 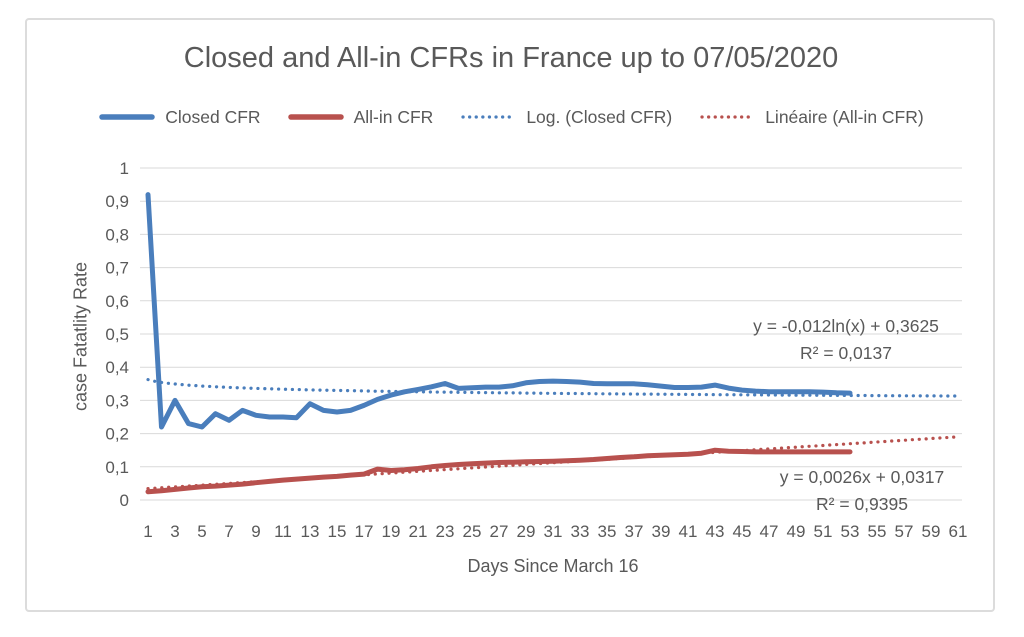 I want to click on legend-label: Linéaire (All-in CFR), so click(x=844, y=116).